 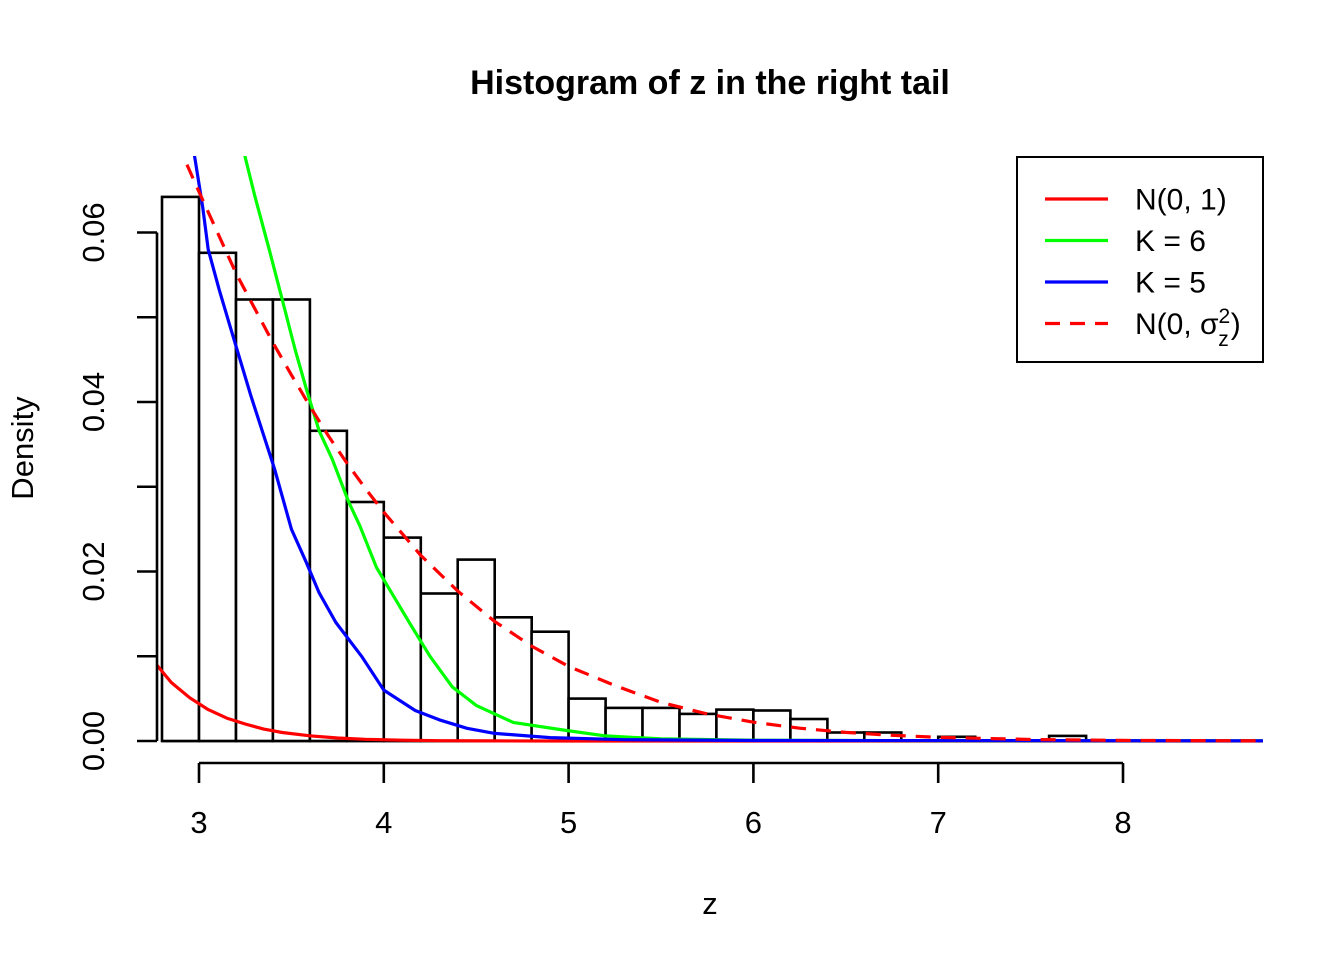 I want to click on y-tick-label: 0.04, so click(x=93, y=402).